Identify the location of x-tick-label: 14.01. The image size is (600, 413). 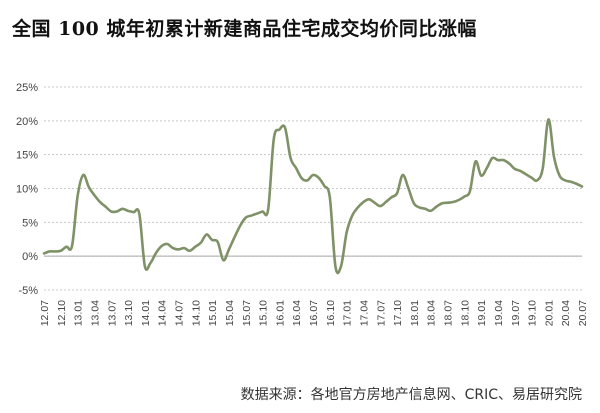
(146, 313).